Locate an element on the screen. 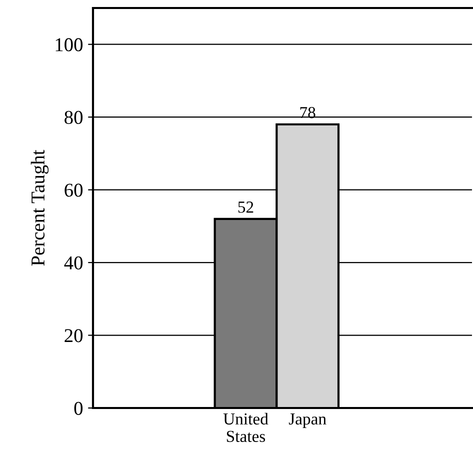 The width and height of the screenshot is (473, 456). x-tick-label: Japan is located at coordinates (307, 421).